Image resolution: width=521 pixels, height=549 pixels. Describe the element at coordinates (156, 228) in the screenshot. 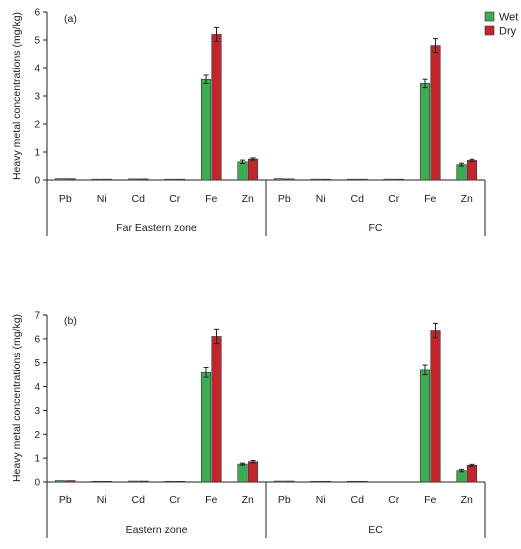

I see `group-label: Far Eastern zone` at that location.